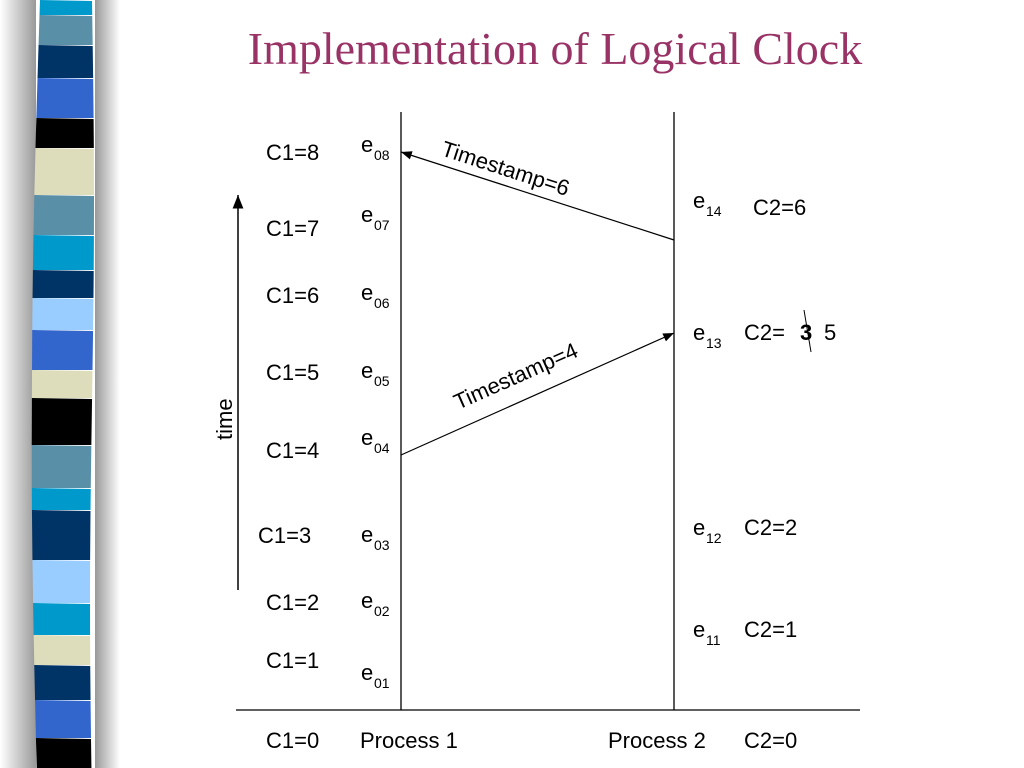 The image size is (1024, 768). What do you see at coordinates (779, 207) in the screenshot?
I see `clock-value: C2=6` at bounding box center [779, 207].